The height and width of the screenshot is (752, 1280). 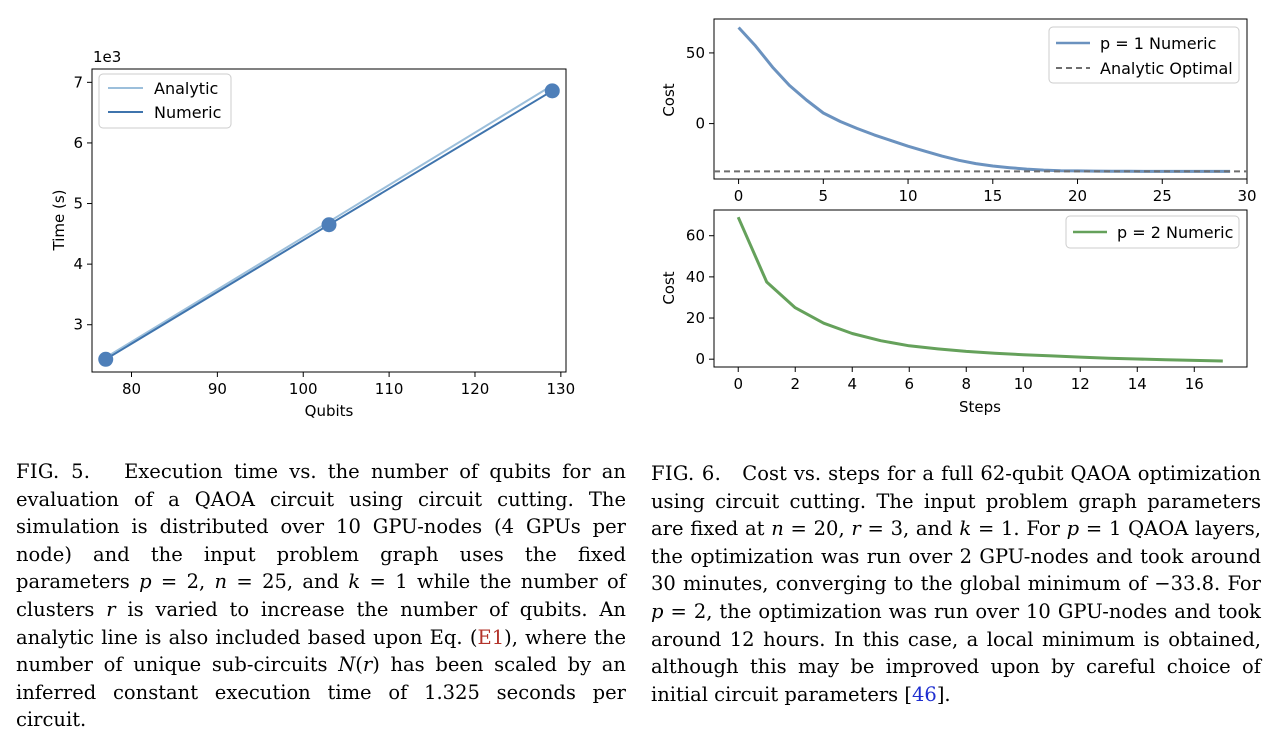 What do you see at coordinates (669, 99) in the screenshot?
I see `fig6a-y-axis-label: Cost` at bounding box center [669, 99].